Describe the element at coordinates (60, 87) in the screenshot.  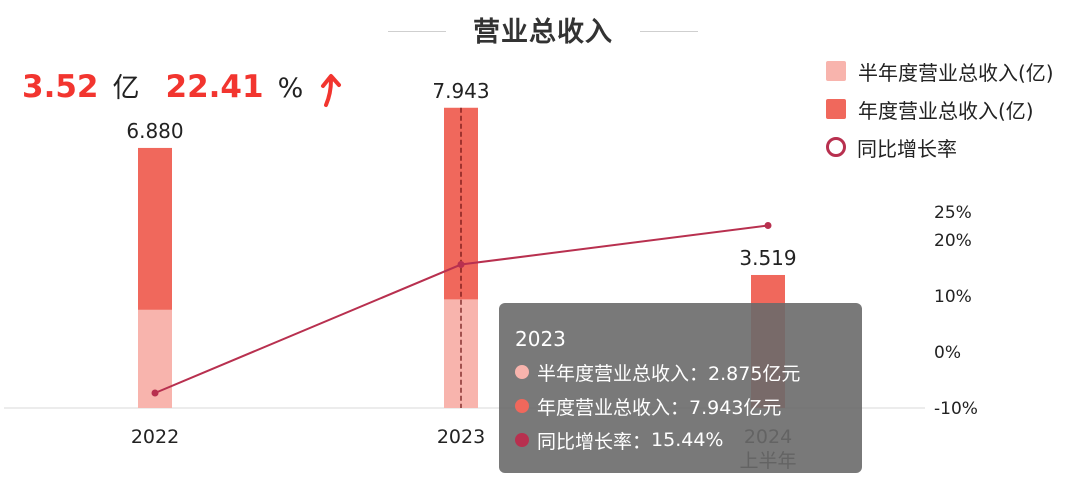
I see `kpi-value: 3.52` at that location.